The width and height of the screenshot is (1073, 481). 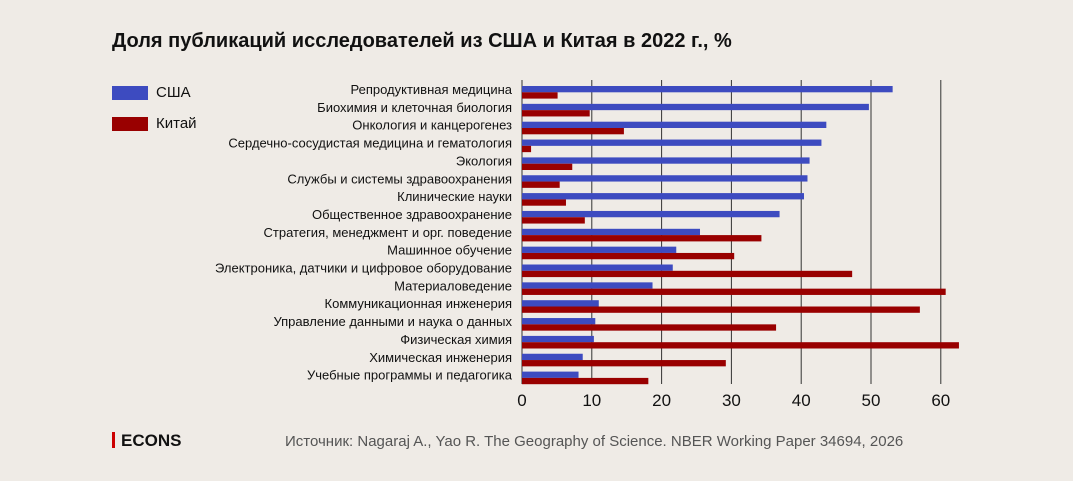 I want to click on legend-usa: США, so click(x=151, y=92).